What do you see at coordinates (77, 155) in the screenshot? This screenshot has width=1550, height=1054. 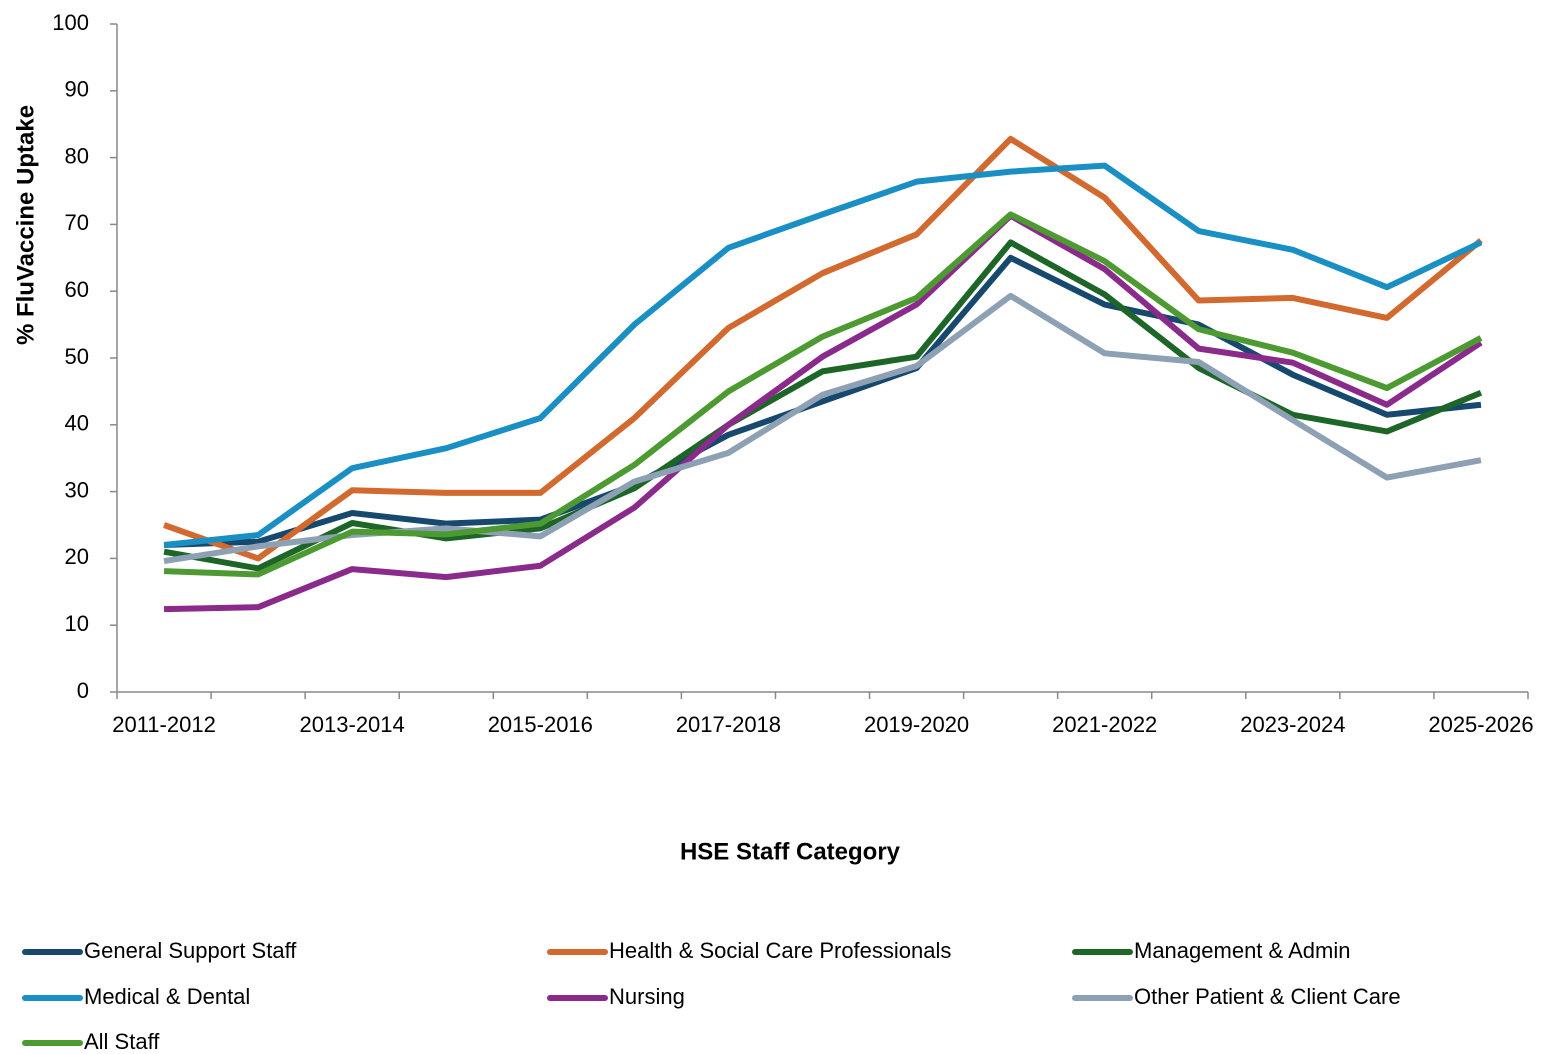 I see `y-tick-label: 80` at bounding box center [77, 155].